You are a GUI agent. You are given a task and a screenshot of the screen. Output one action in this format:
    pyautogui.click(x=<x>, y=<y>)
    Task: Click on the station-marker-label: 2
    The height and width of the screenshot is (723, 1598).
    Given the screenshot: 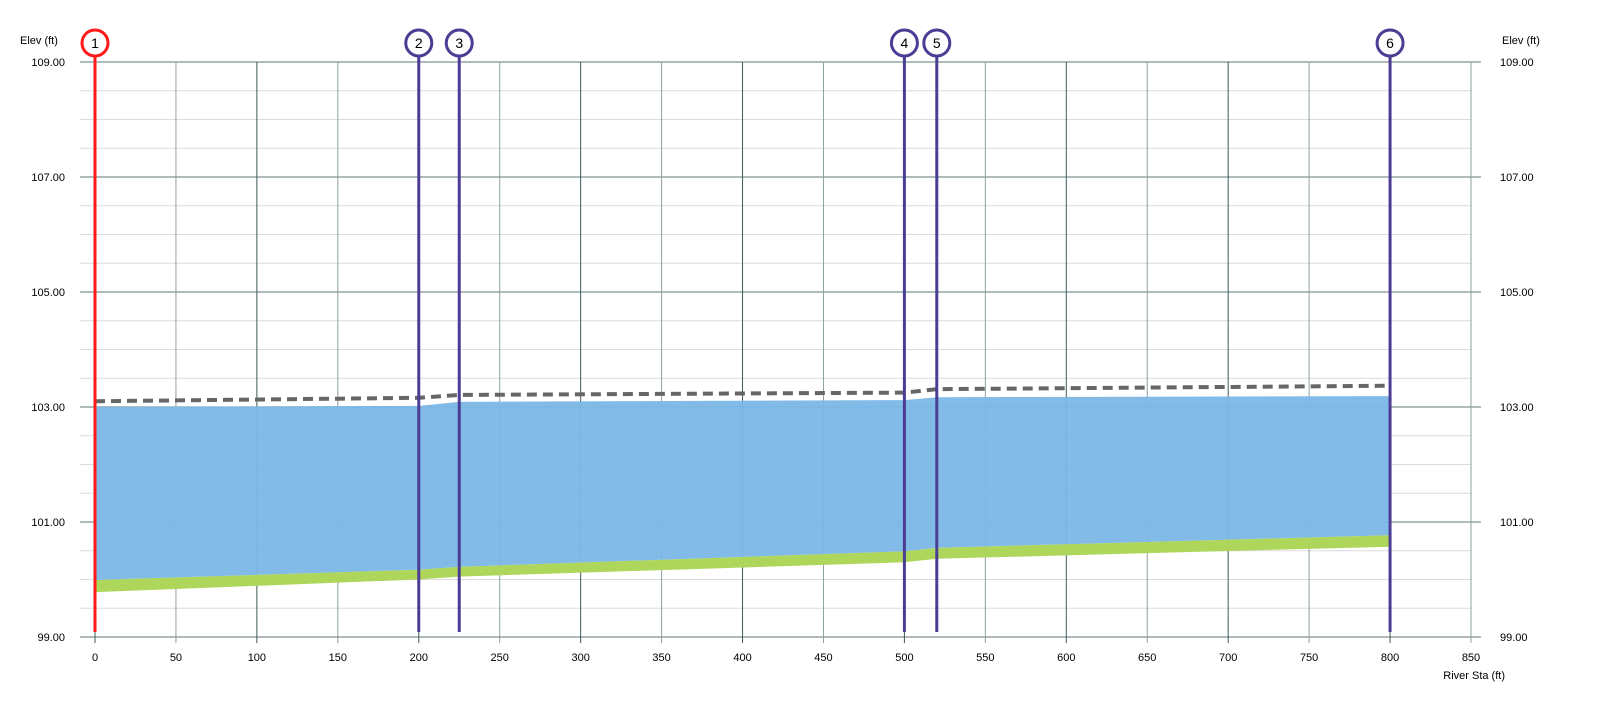 What is the action you would take?
    pyautogui.click(x=419, y=43)
    